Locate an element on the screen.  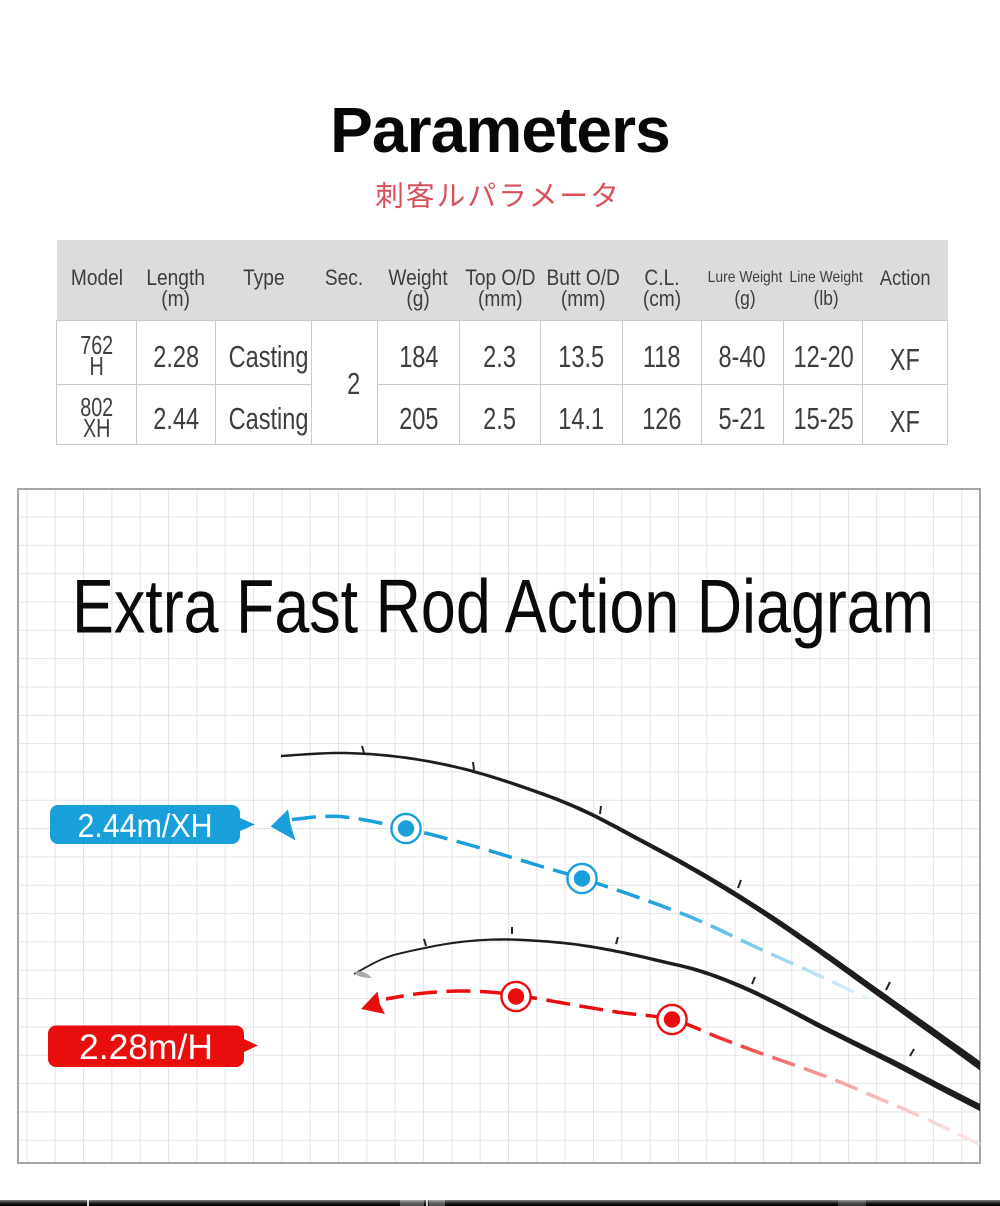
svg-text: 2.44m/XH is located at coordinates (145, 825).